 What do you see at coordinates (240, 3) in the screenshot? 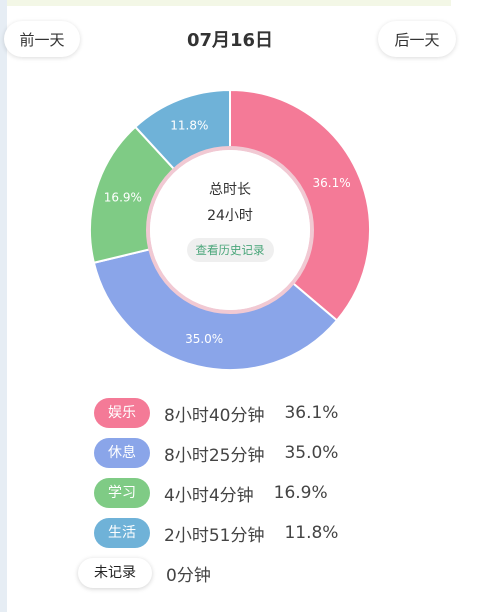
I see `top-strip` at bounding box center [240, 3].